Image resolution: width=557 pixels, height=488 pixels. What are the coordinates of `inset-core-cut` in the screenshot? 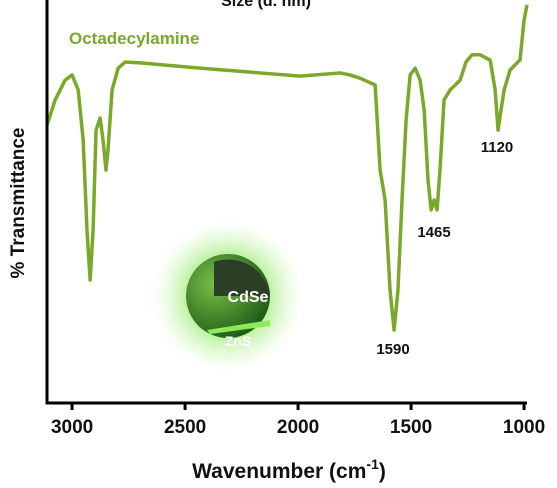 It's located at (242, 277).